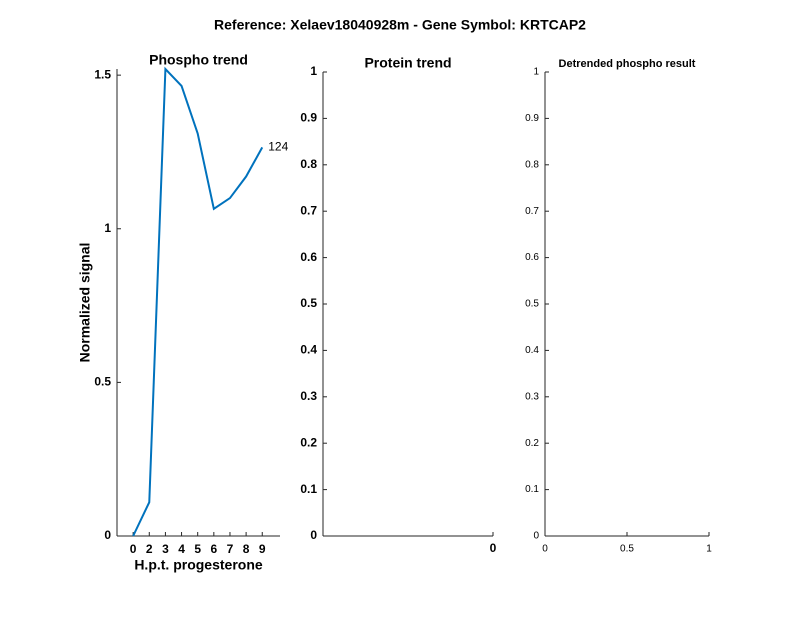 The height and width of the screenshot is (618, 800). What do you see at coordinates (246, 549) in the screenshot?
I see `x-tick-label: 8` at bounding box center [246, 549].